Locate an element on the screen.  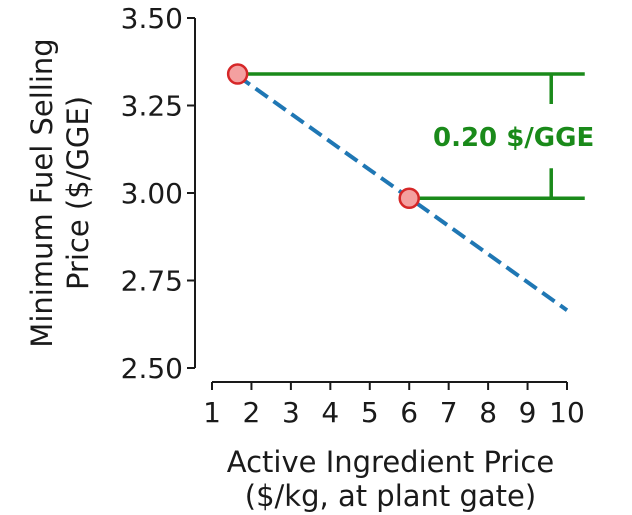
x-tick-label: 5 is located at coordinates (370, 412).